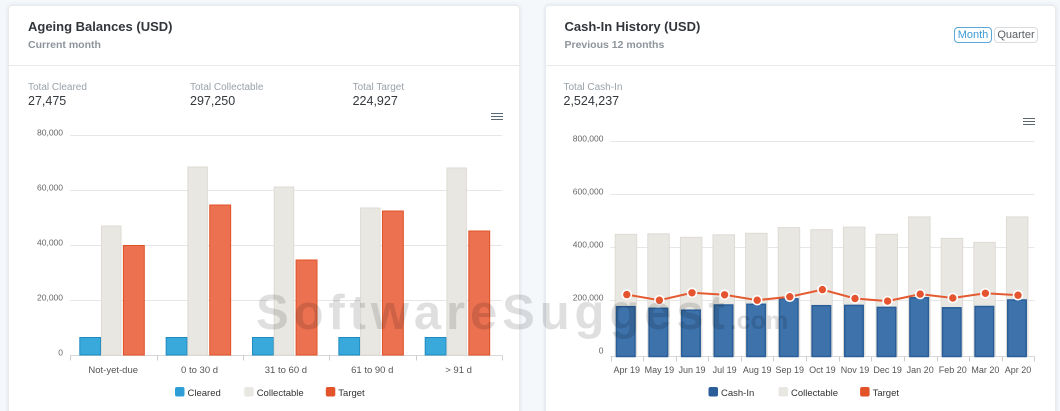 This screenshot has height=411, width=1060. I want to click on svg-text: Not-yet-due, so click(113, 370).